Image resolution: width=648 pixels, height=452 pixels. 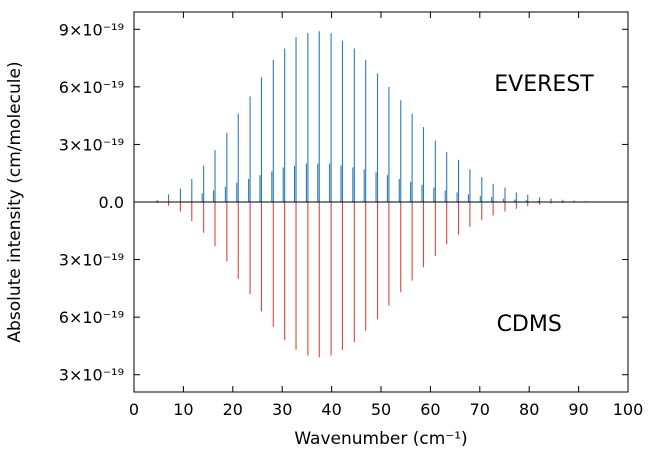 What do you see at coordinates (134, 409) in the screenshot?
I see `x-tick-label-0: 0` at bounding box center [134, 409].